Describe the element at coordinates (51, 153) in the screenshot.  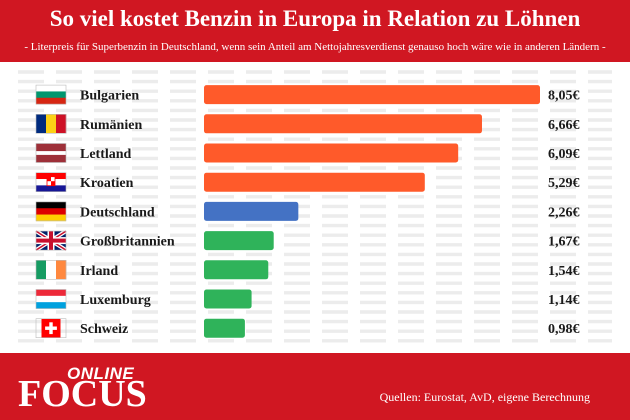
I see `flag-lv-icon` at that location.